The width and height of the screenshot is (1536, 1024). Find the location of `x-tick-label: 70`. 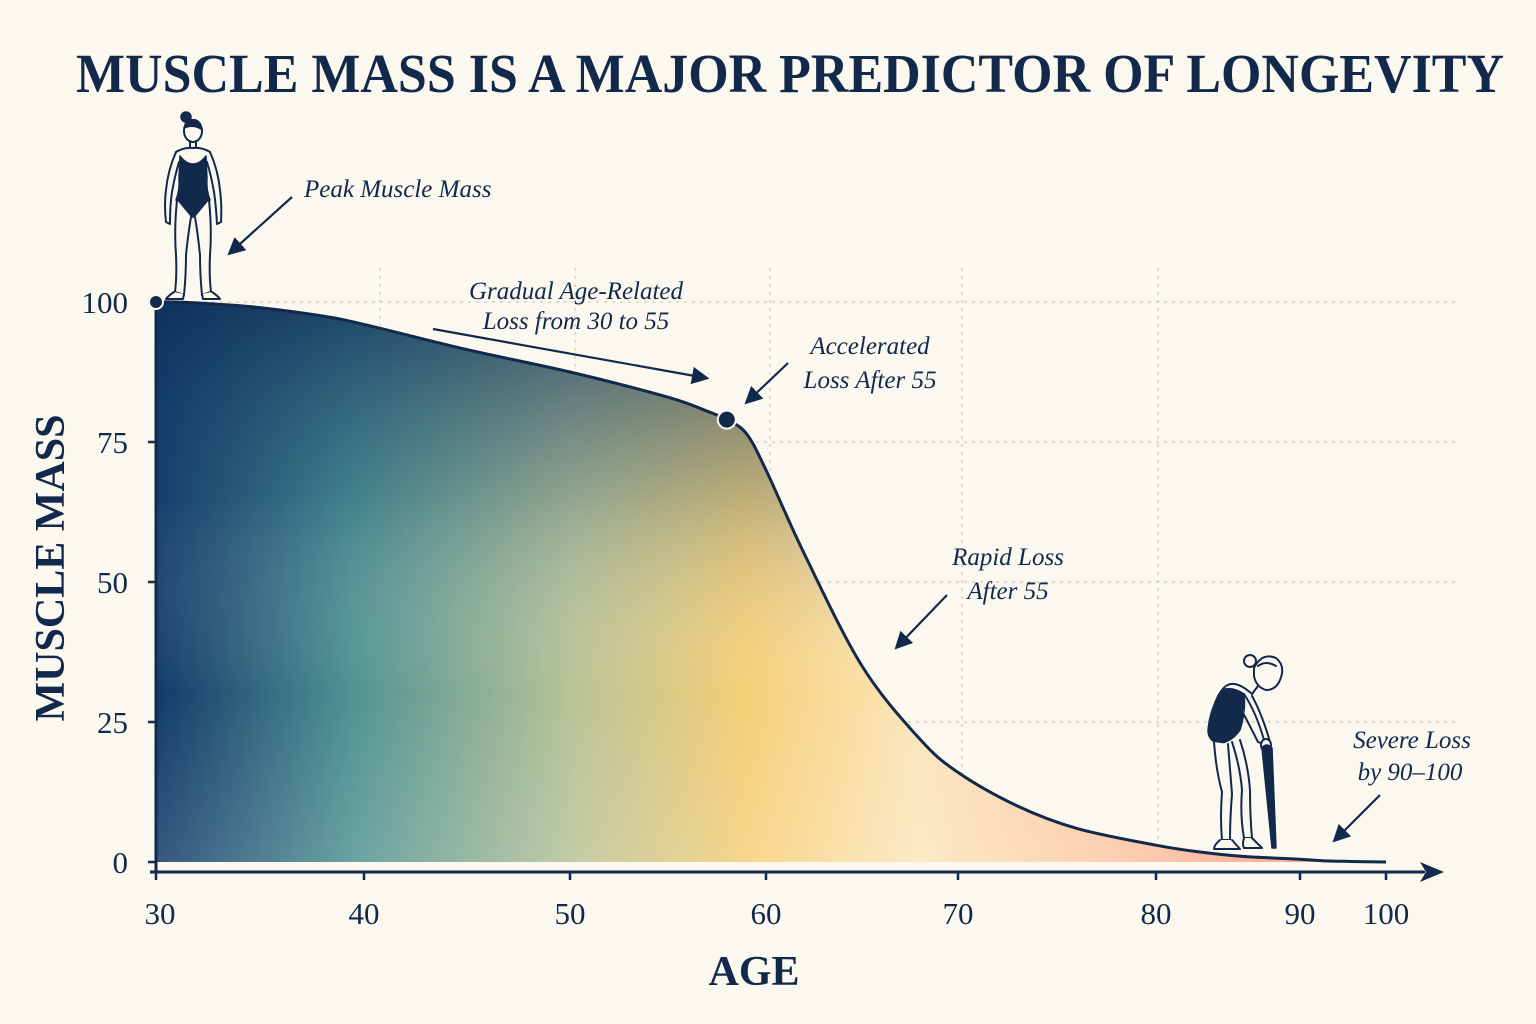

x-tick-label: 70 is located at coordinates (958, 913).